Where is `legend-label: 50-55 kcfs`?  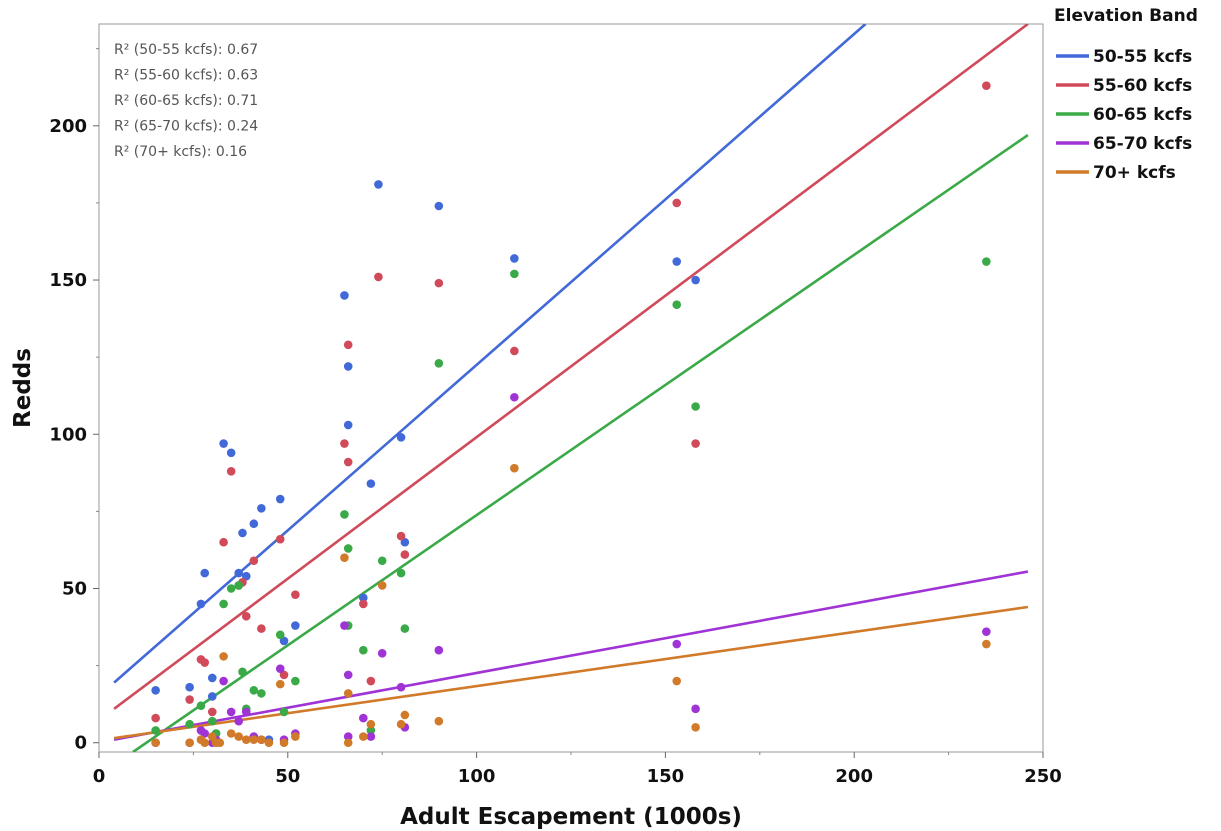 legend-label: 50-55 kcfs is located at coordinates (1142, 57).